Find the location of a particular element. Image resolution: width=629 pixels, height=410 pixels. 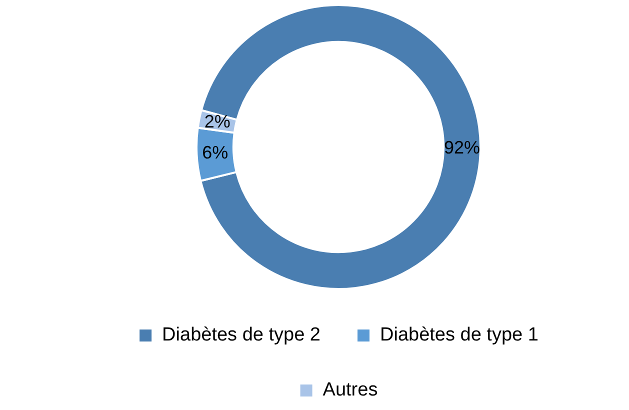

data-label: 2% is located at coordinates (217, 122).